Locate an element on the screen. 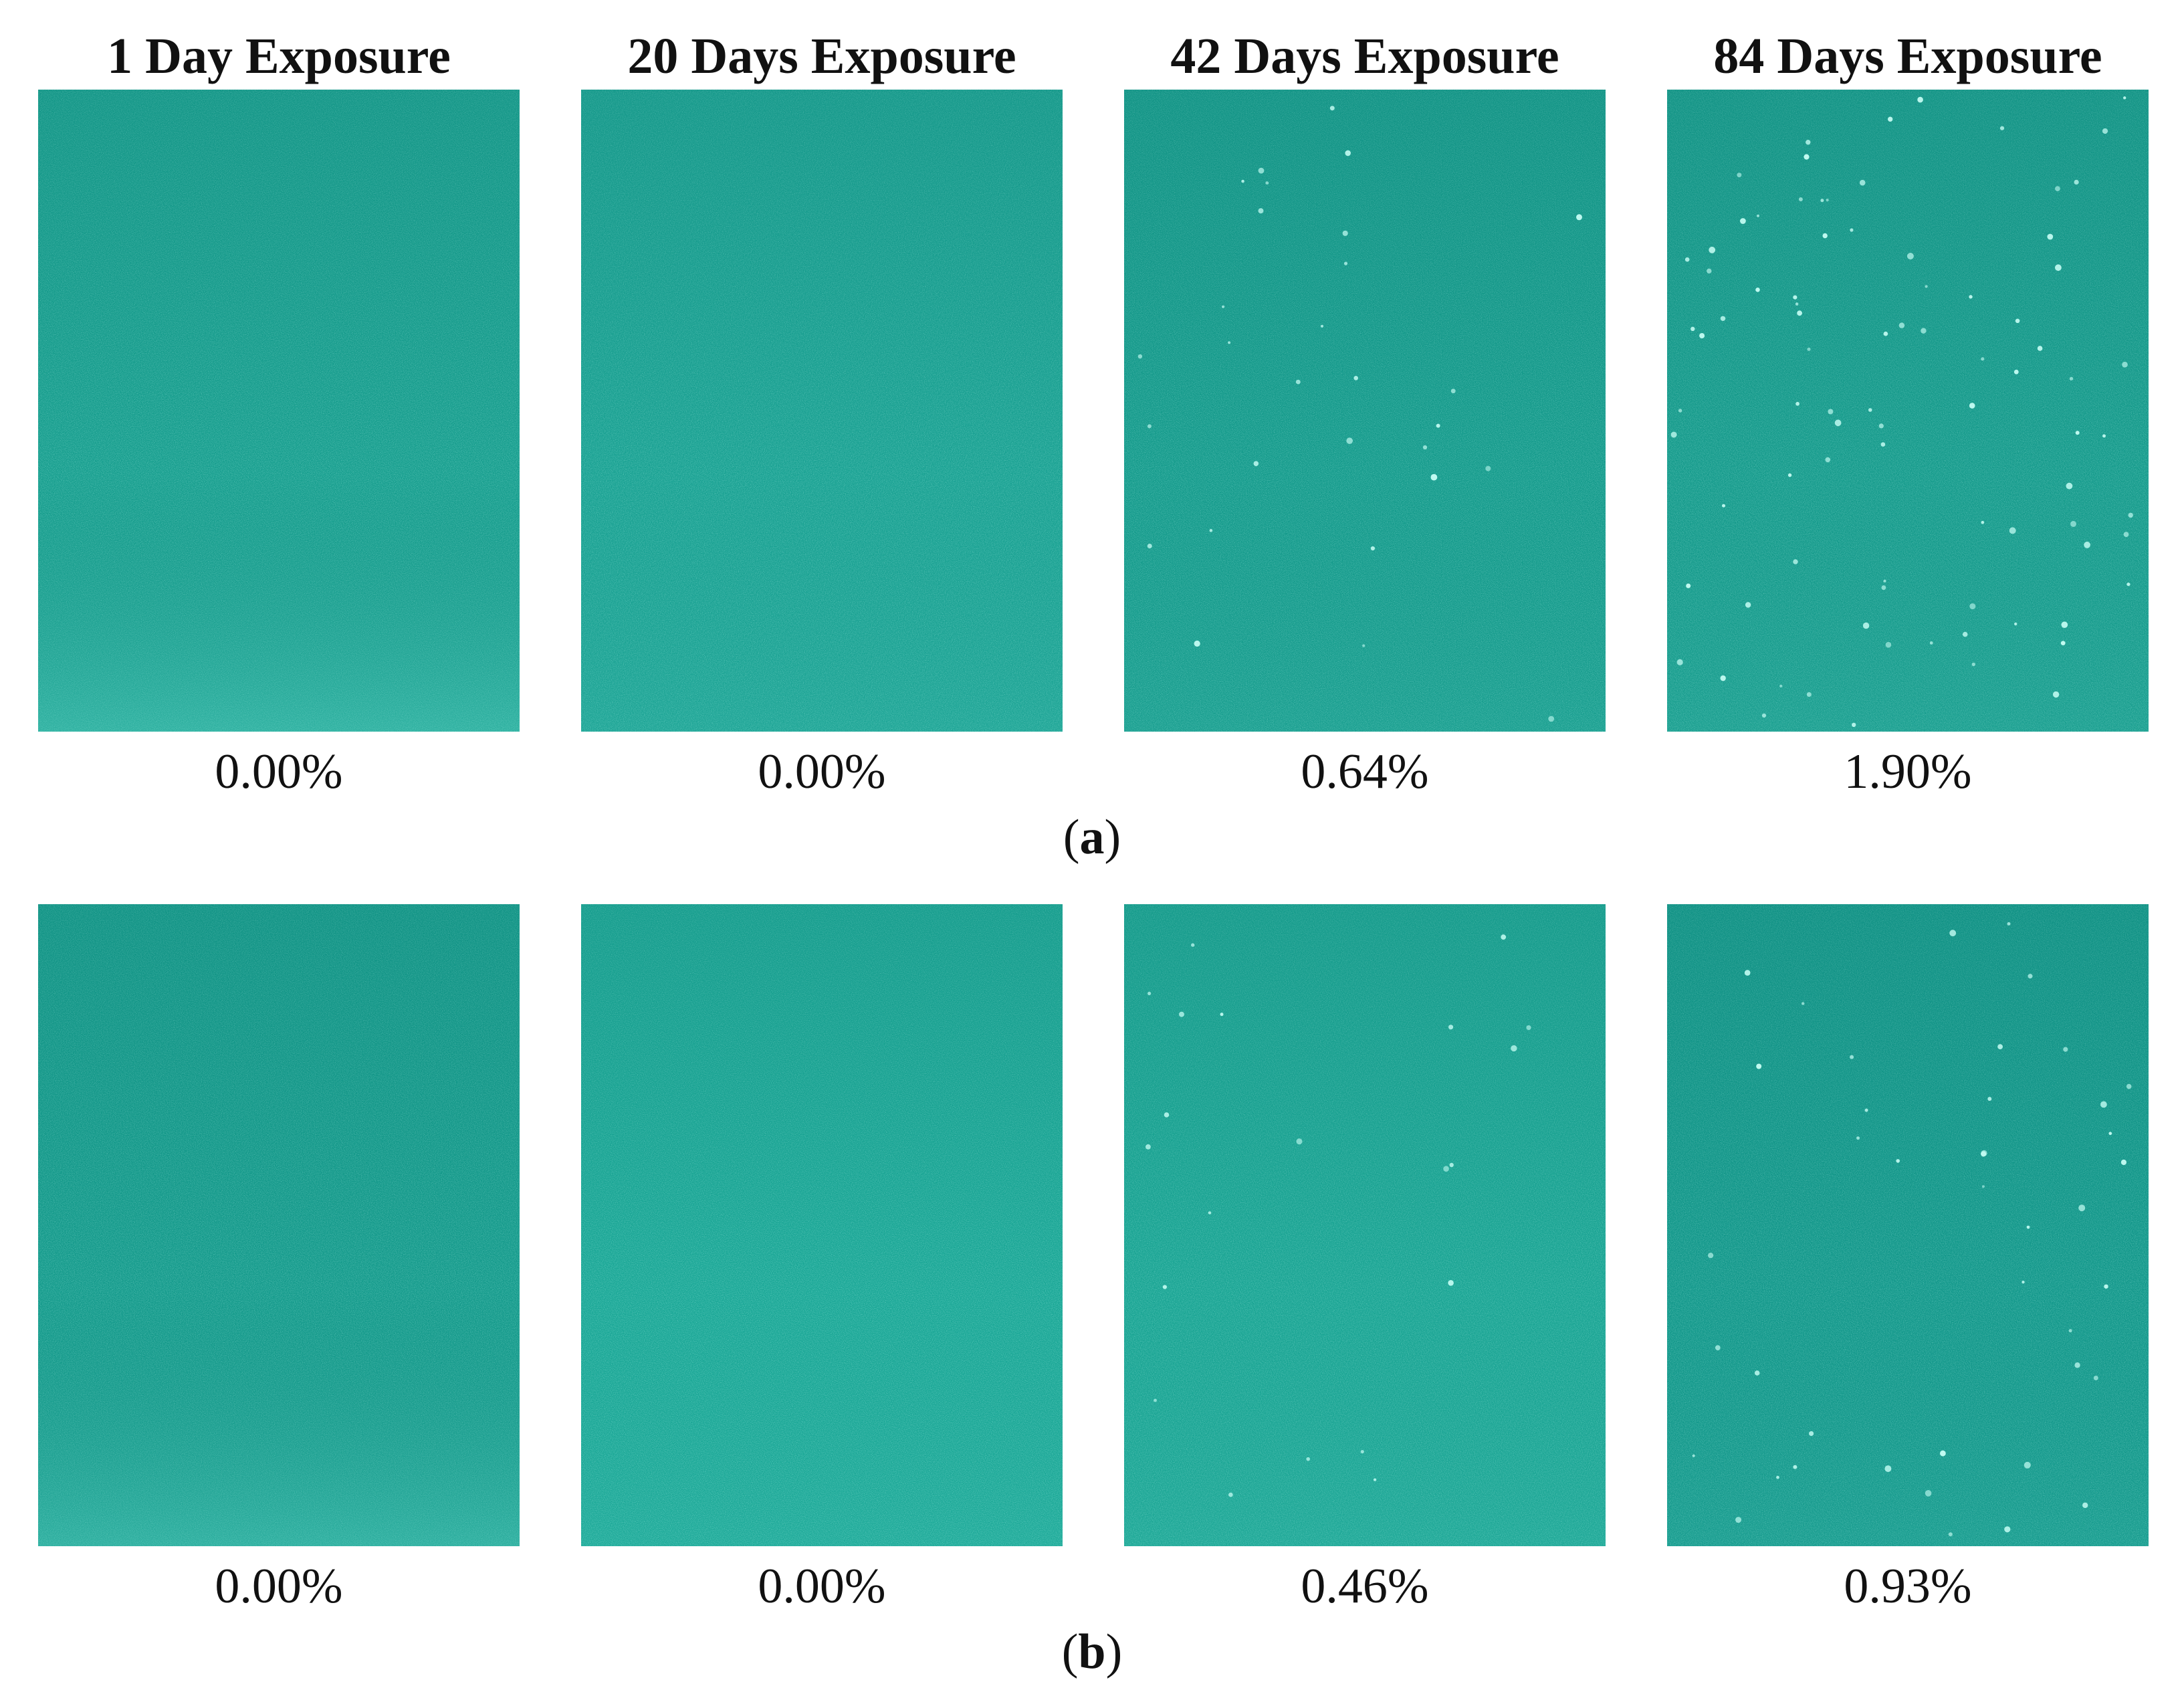 Image resolution: width=2184 pixels, height=1696 pixels. percent-a-1-day: 0.00% is located at coordinates (279, 771).